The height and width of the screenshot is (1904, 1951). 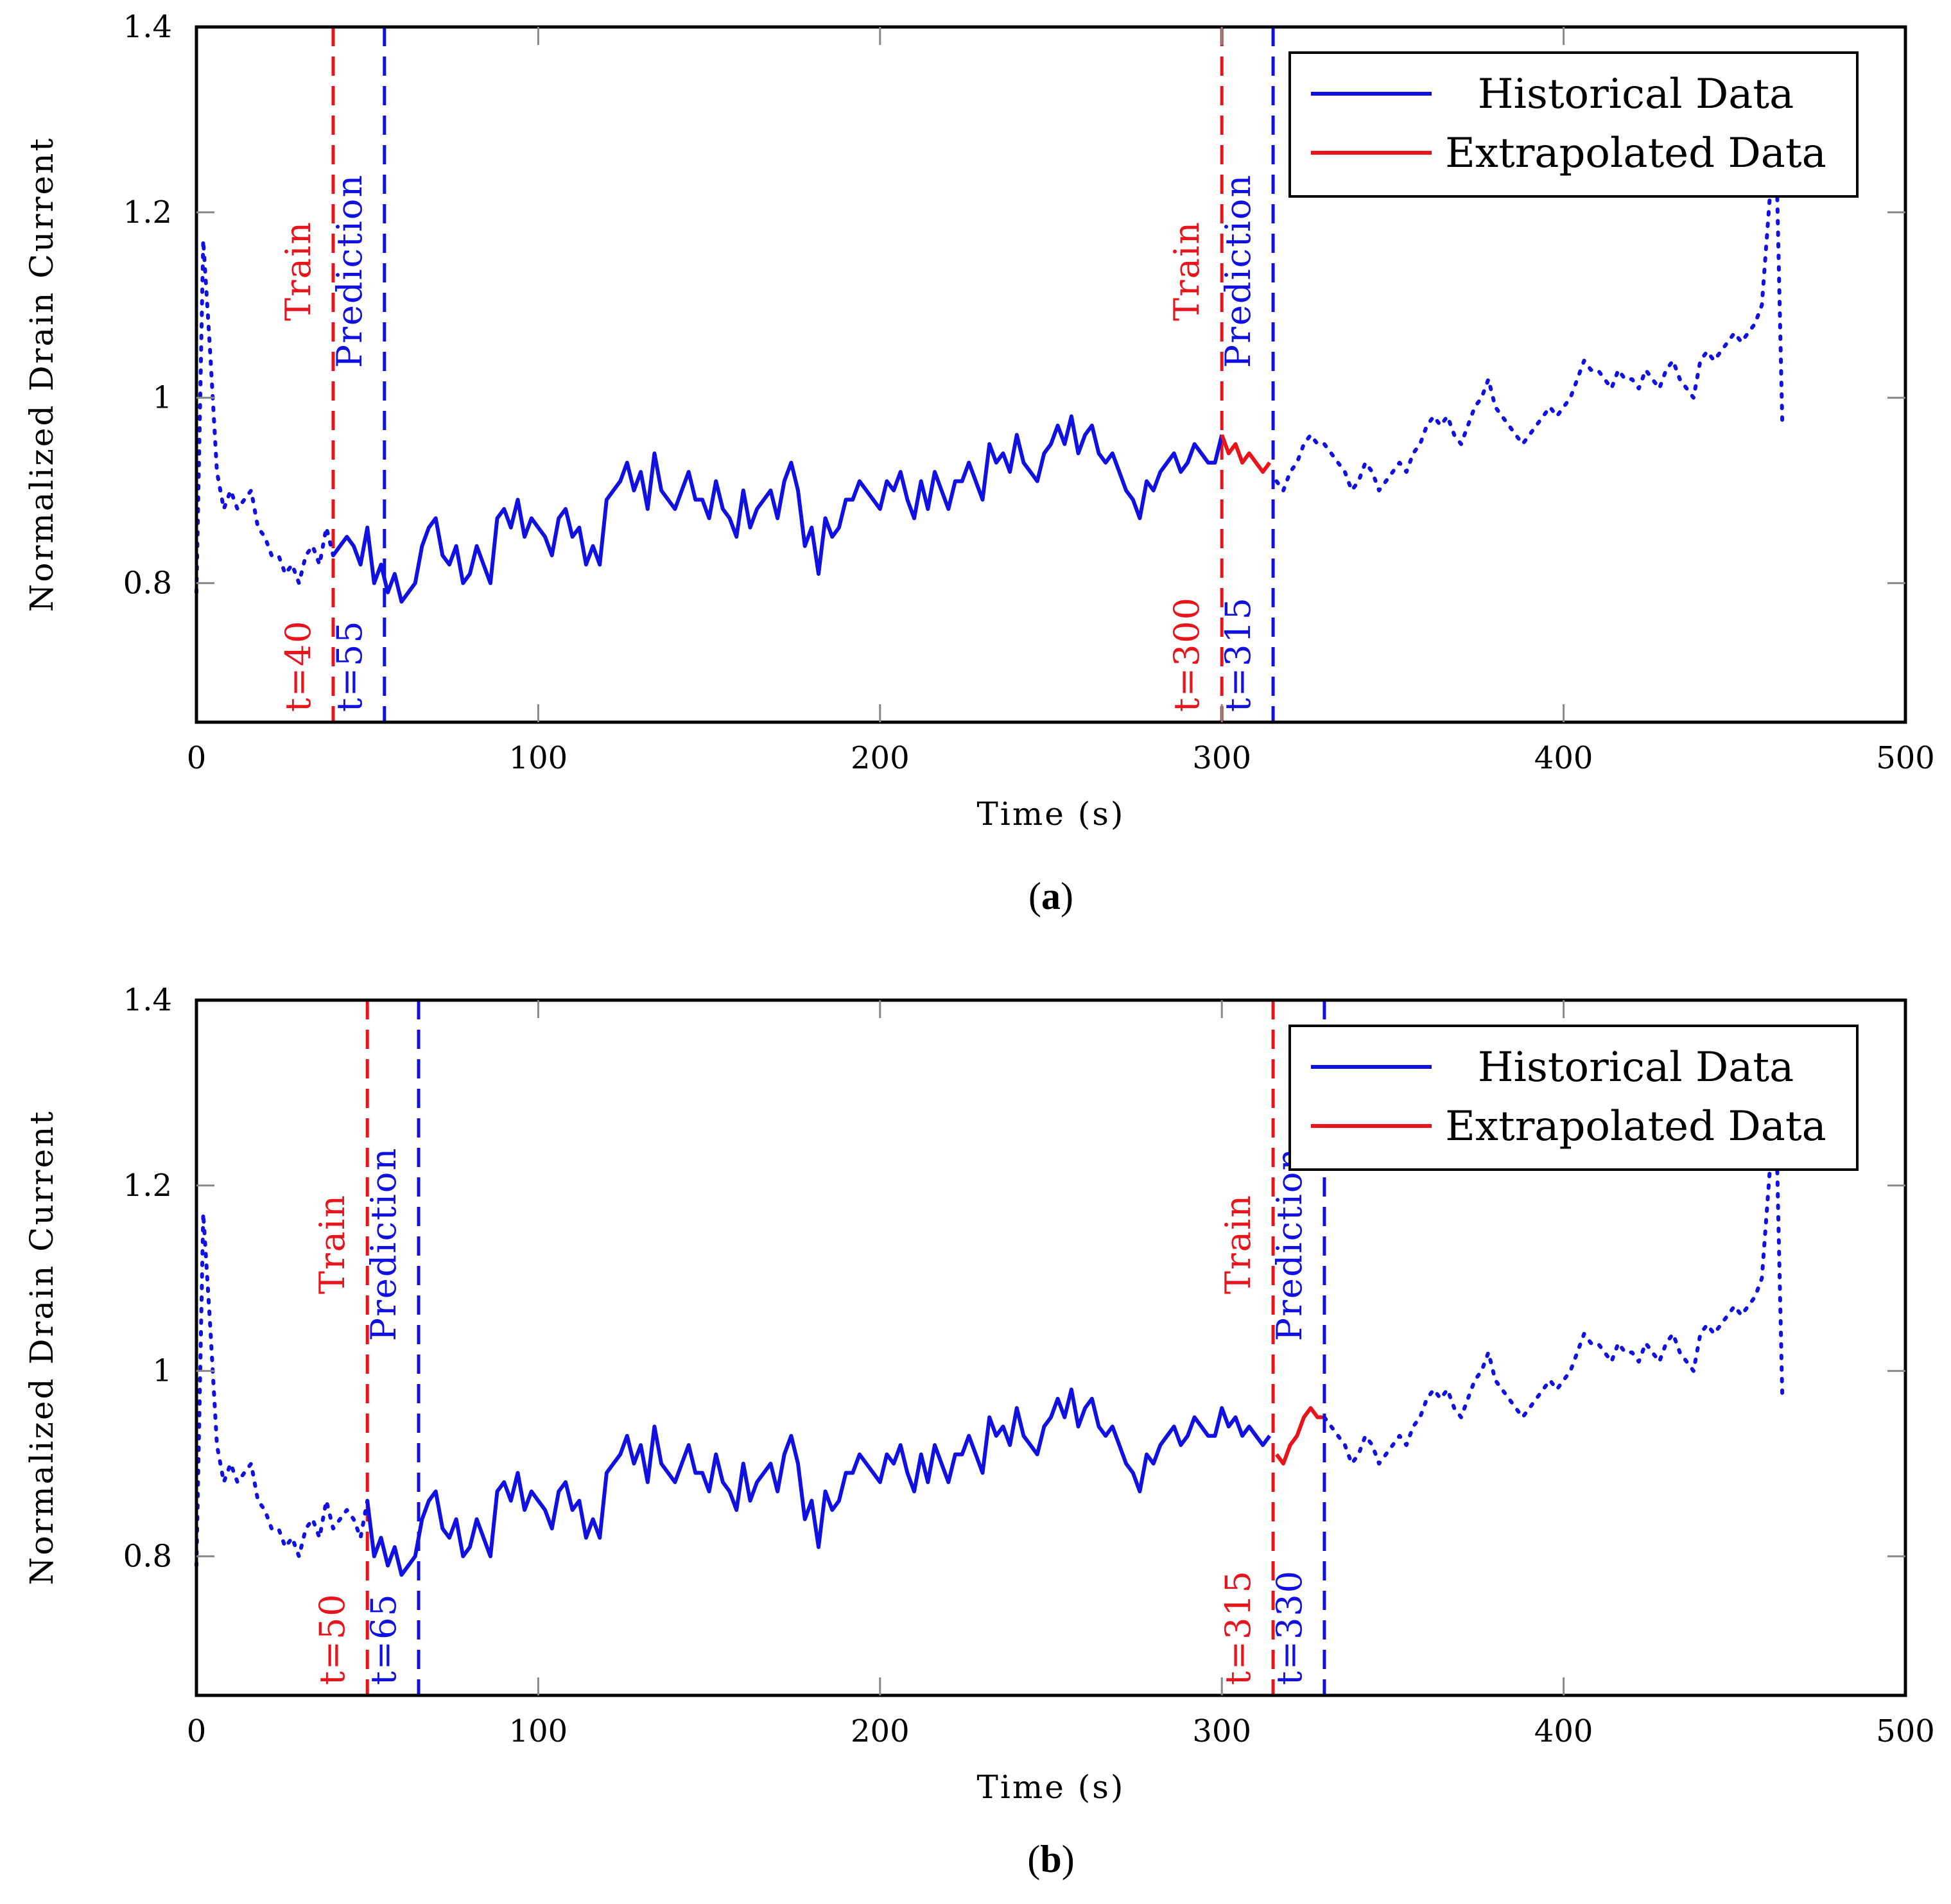 I want to click on marker-label-b-50: t=50, so click(x=332, y=1639).